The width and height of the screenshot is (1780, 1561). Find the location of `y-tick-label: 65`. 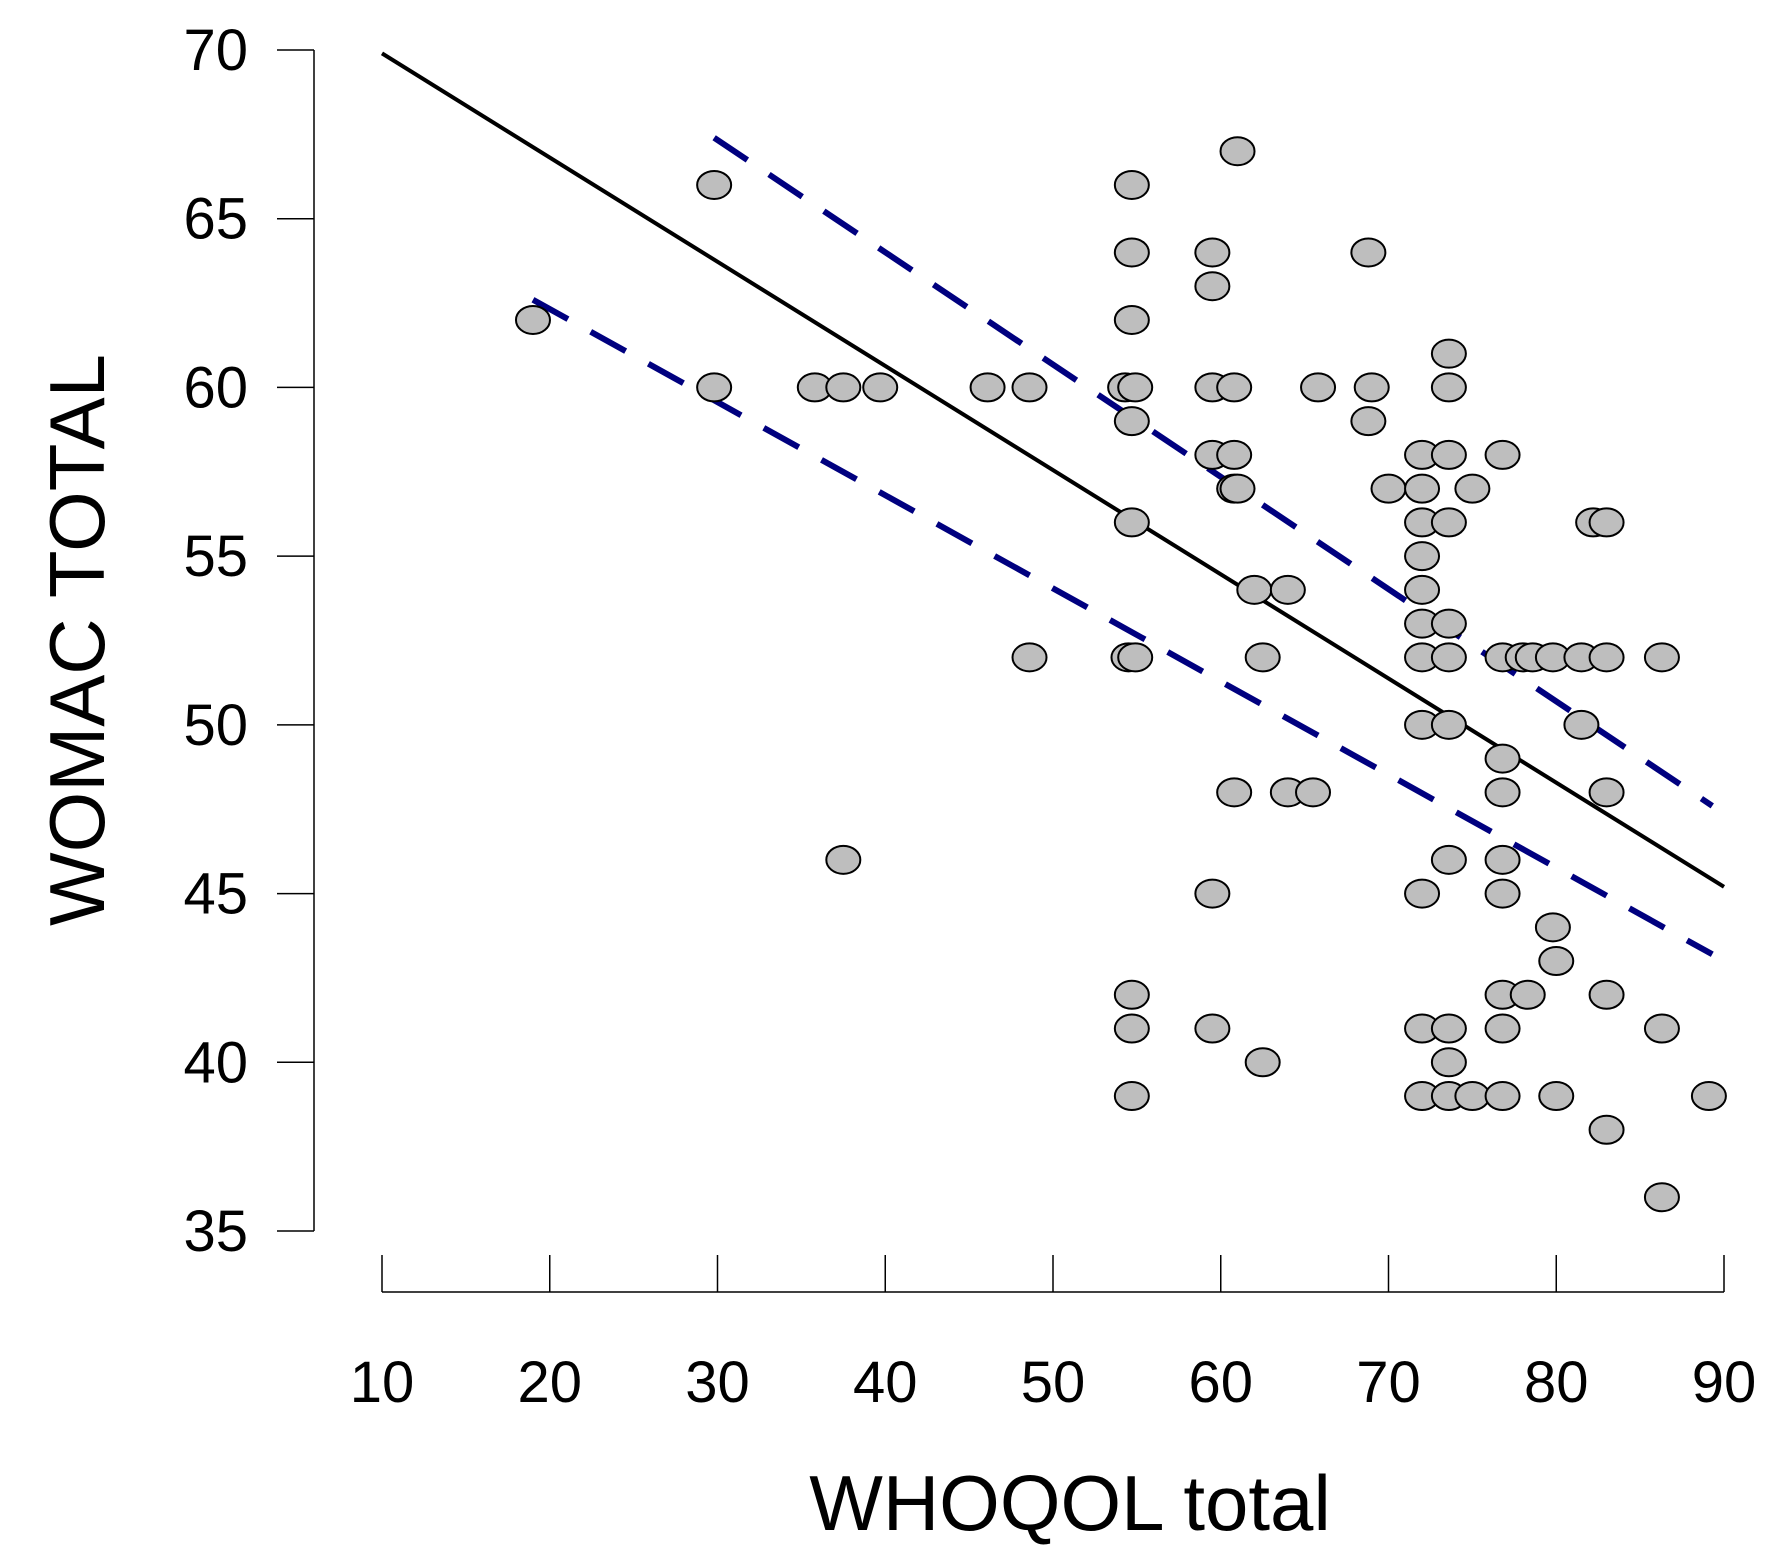

y-tick-label: 65 is located at coordinates (215, 219).